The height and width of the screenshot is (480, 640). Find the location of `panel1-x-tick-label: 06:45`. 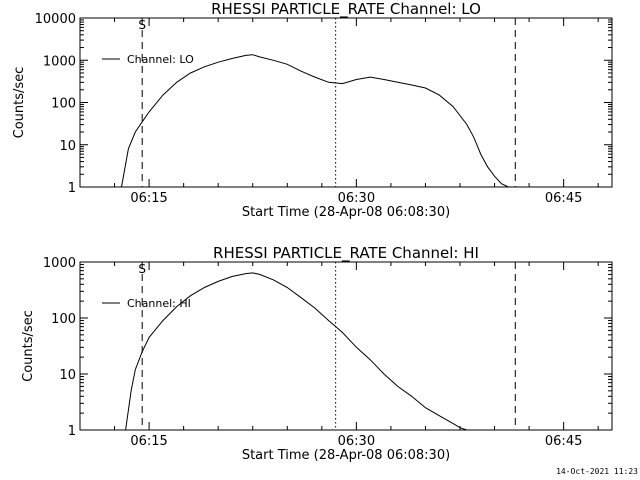

panel1-x-tick-label: 06:45 is located at coordinates (563, 198).